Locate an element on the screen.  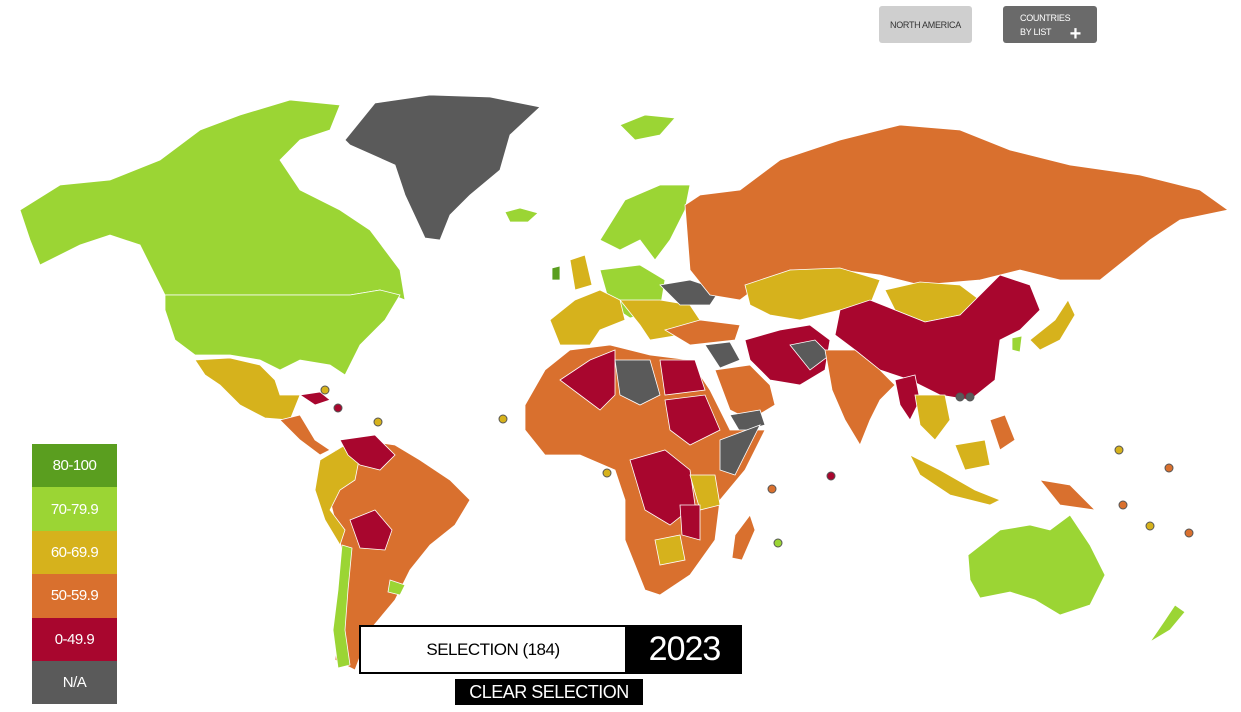
legend-item: 0-49.9 is located at coordinates (74, 639).